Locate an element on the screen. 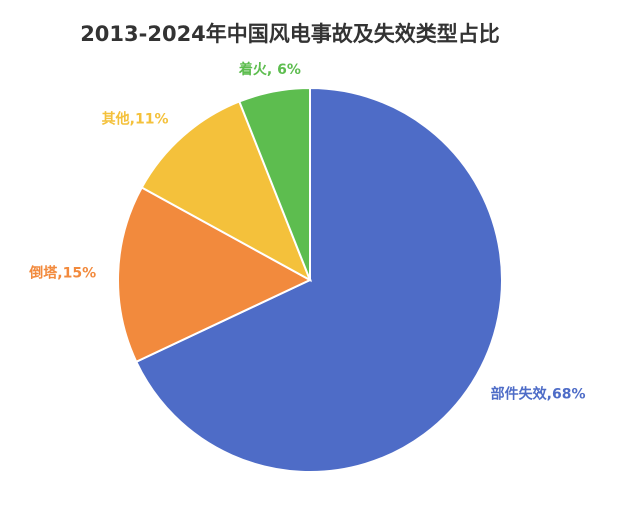 The height and width of the screenshot is (508, 630). slice-label: 其他,11% is located at coordinates (135, 118).